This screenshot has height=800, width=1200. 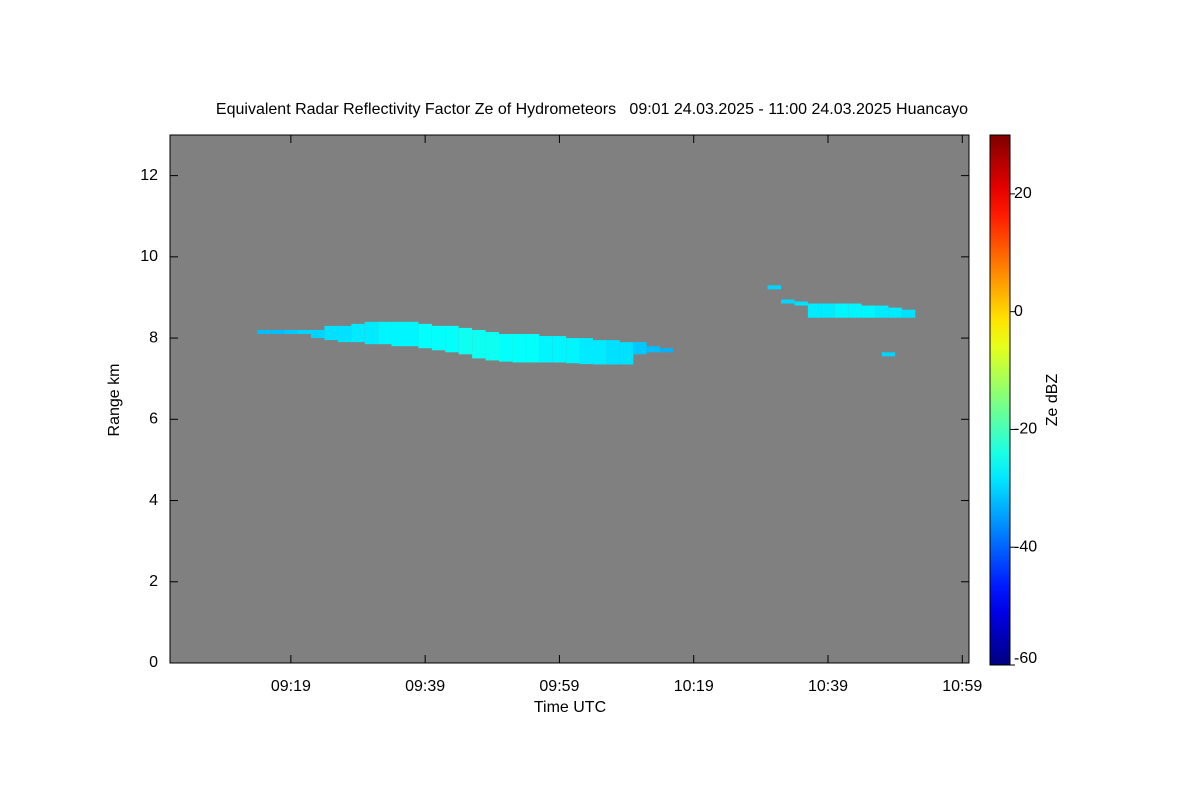 I want to click on y-tick-label: 10, so click(x=149, y=256).